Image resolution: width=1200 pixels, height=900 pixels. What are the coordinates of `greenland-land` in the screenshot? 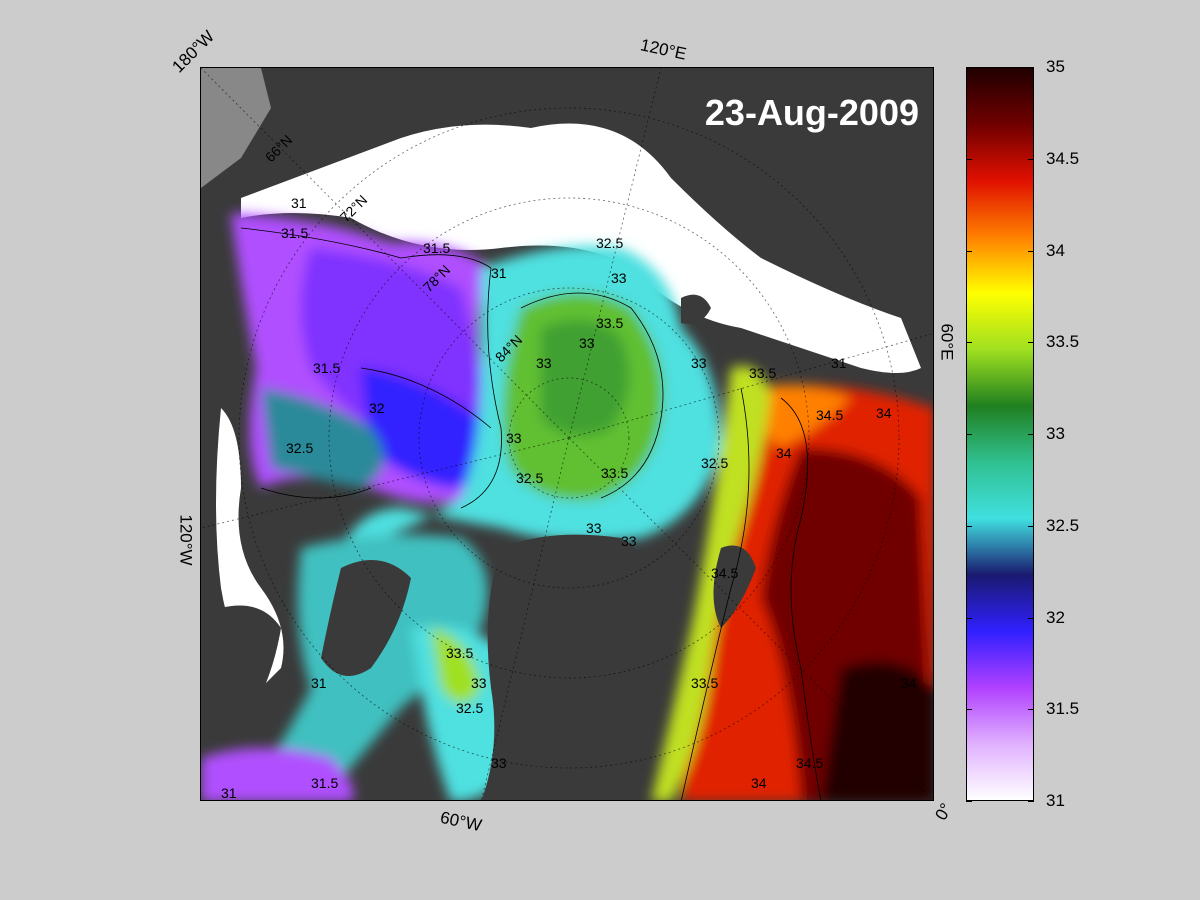 It's located at (572, 667).